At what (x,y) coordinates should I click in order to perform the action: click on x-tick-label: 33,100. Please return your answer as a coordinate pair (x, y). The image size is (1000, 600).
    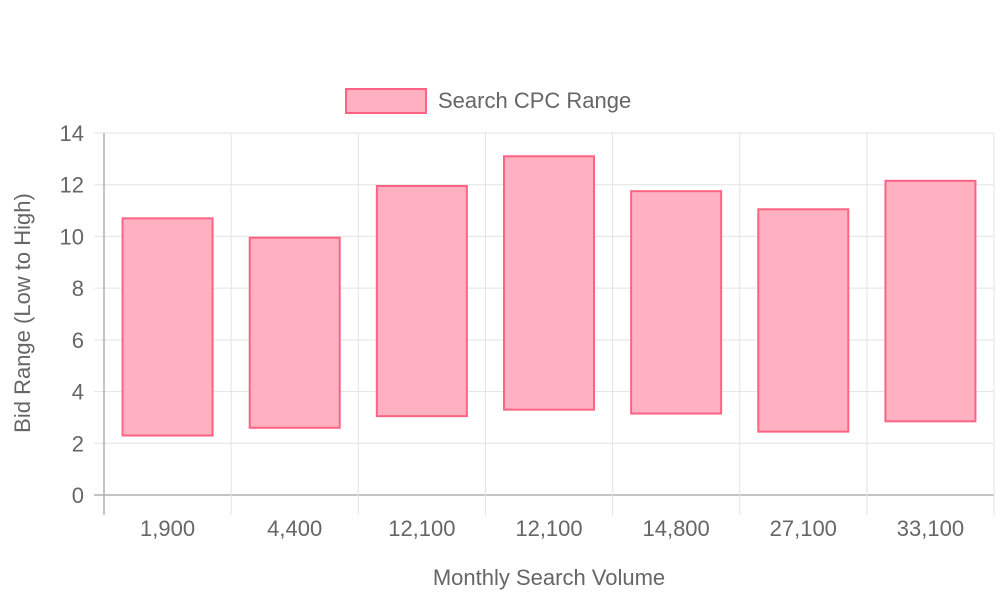
    Looking at the image, I should click on (930, 528).